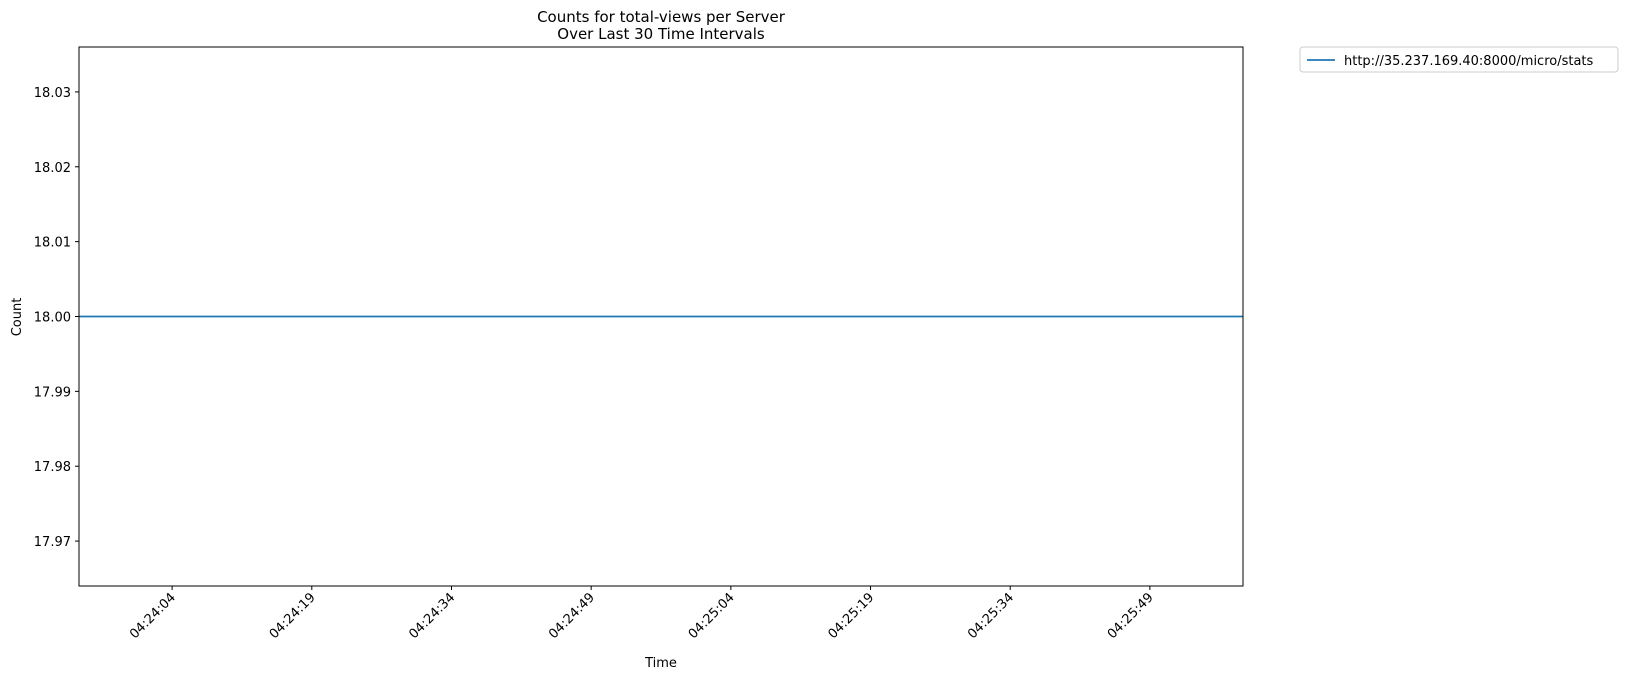 The image size is (1625, 679). I want to click on x-tick-label: 04:24:49, so click(572, 616).